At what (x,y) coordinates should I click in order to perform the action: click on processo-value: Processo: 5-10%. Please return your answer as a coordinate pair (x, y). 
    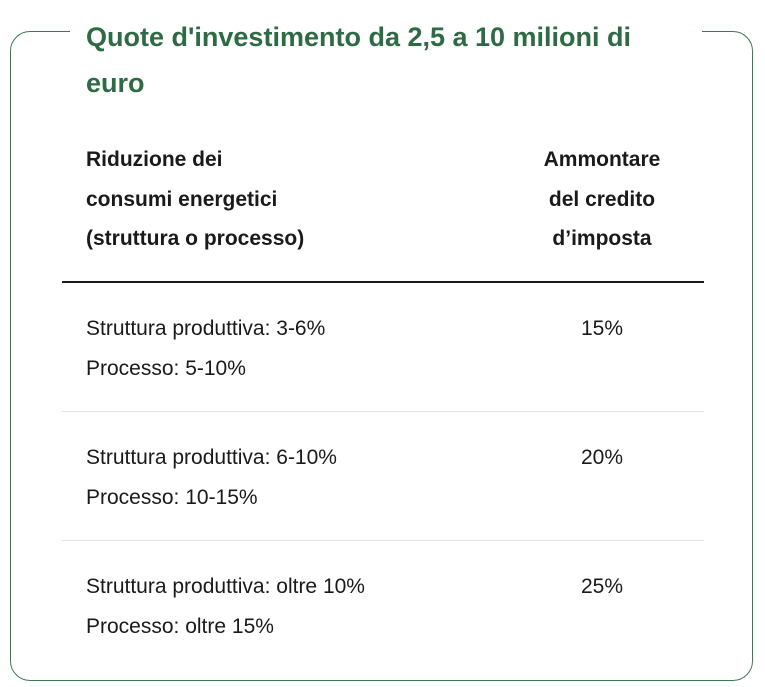
    Looking at the image, I should click on (166, 368).